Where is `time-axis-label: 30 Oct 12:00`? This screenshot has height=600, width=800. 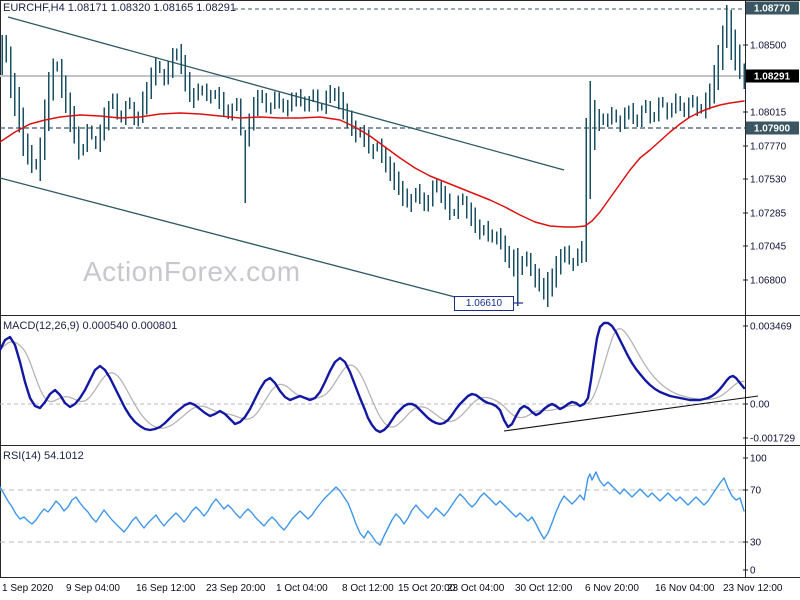
time-axis-label: 30 Oct 12:00 is located at coordinates (544, 588).